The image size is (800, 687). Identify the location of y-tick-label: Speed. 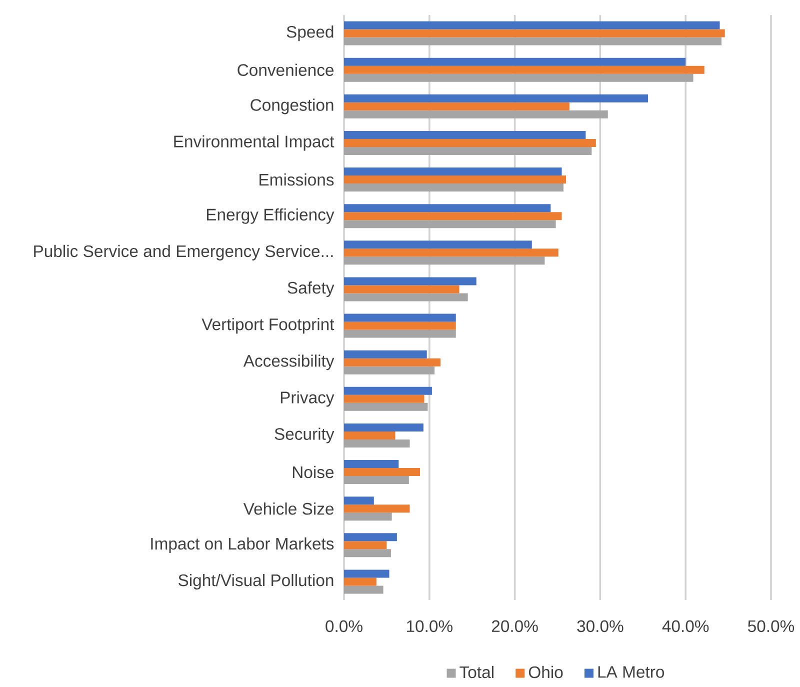
(310, 34).